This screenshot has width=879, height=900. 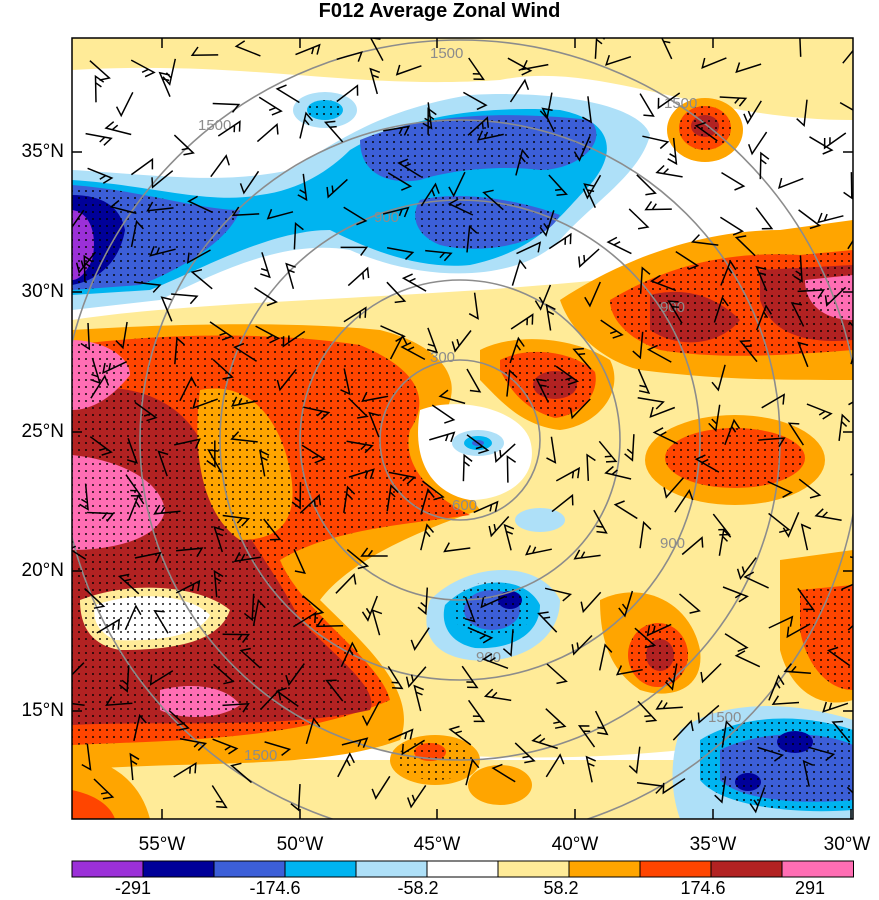 What do you see at coordinates (724, 717) in the screenshot?
I see `ring-label-1500-se: 1500` at bounding box center [724, 717].